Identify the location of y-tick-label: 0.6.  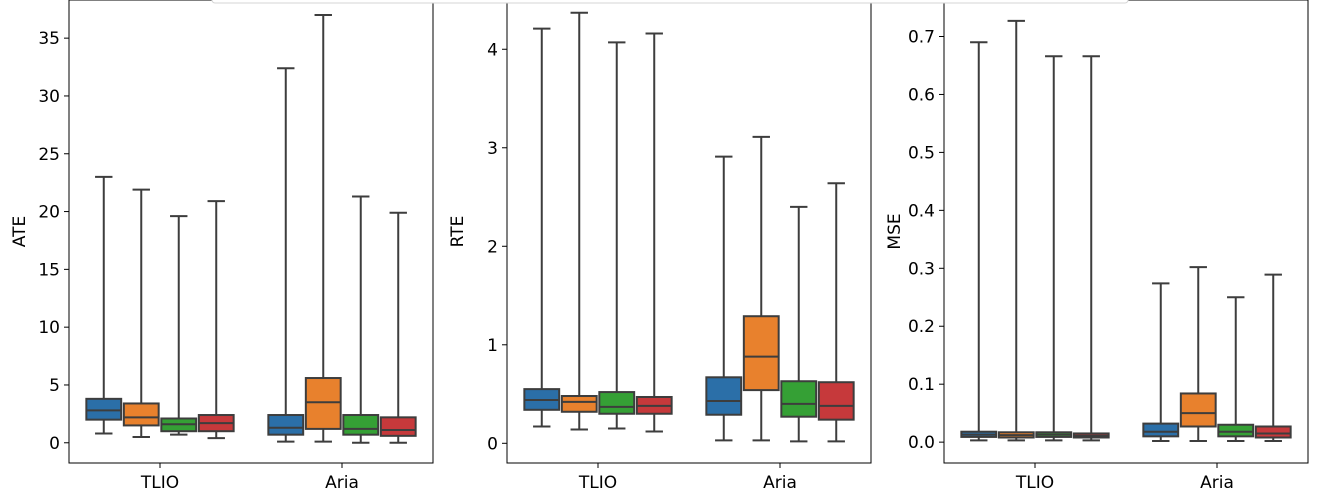
(921, 95).